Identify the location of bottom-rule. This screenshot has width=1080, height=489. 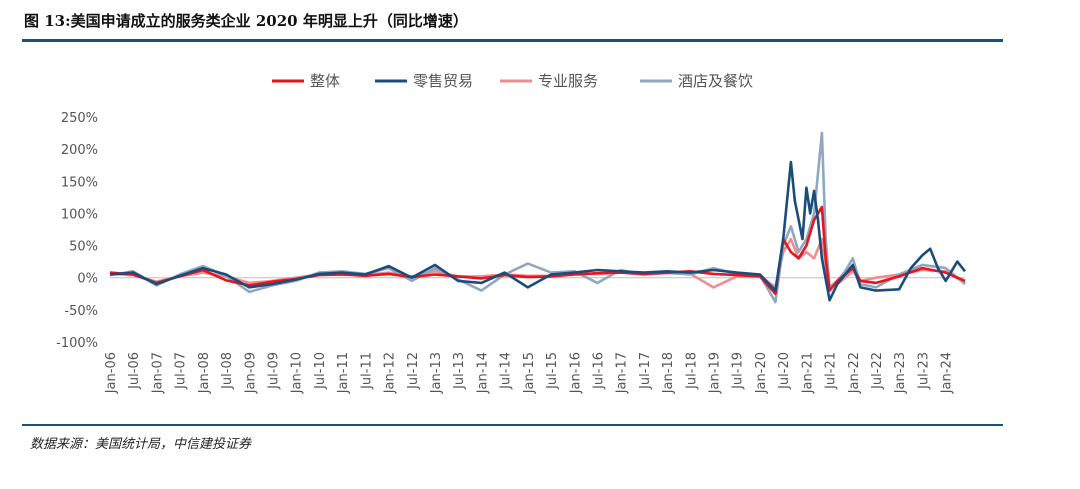
(512, 425).